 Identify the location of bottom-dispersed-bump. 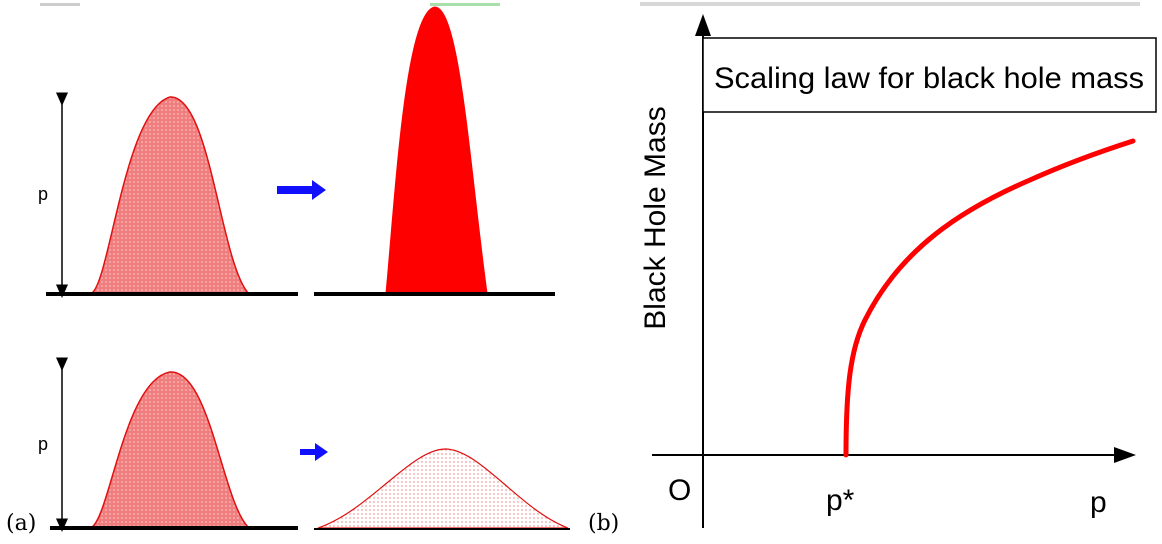
(443, 488).